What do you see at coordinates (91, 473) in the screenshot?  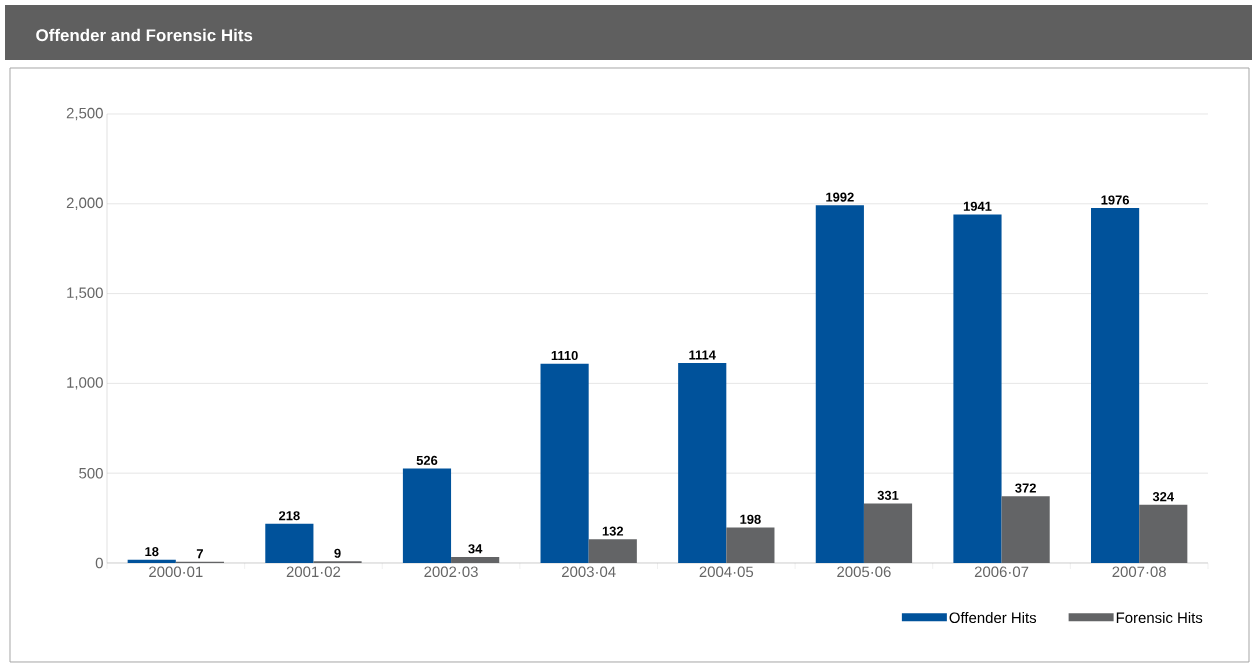 I see `y-tick-label: 500` at bounding box center [91, 473].